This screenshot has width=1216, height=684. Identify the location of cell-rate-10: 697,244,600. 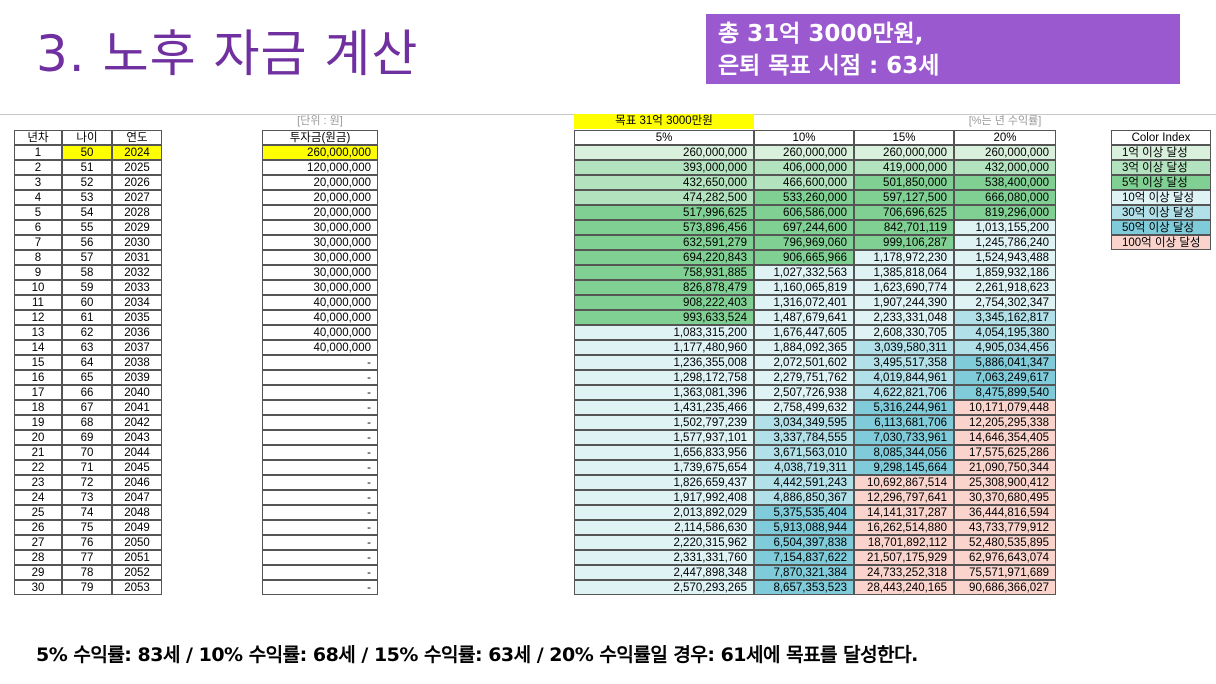
(804, 227).